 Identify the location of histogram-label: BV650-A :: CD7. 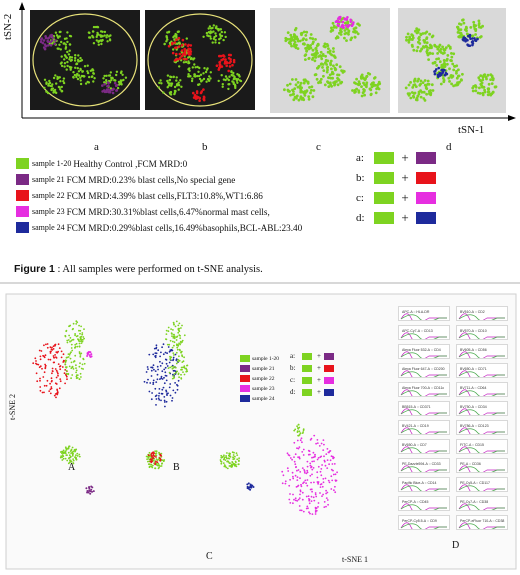
(414, 445).